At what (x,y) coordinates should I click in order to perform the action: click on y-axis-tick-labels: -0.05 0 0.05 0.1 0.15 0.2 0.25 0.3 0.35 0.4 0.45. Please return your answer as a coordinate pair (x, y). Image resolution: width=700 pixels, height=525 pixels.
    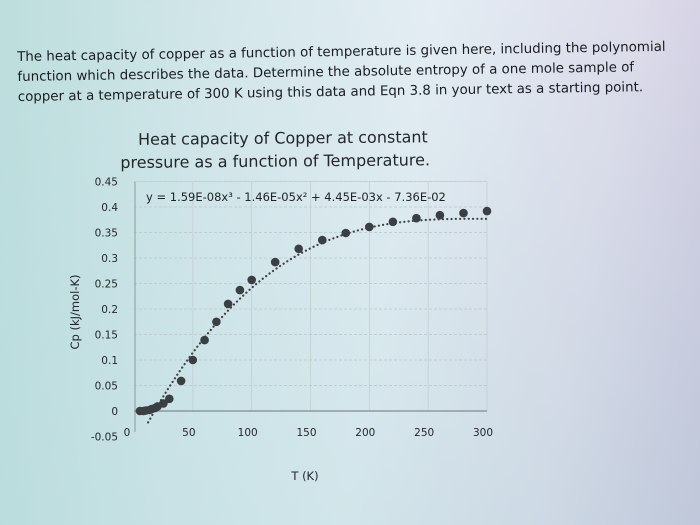
    Looking at the image, I should click on (104, 310).